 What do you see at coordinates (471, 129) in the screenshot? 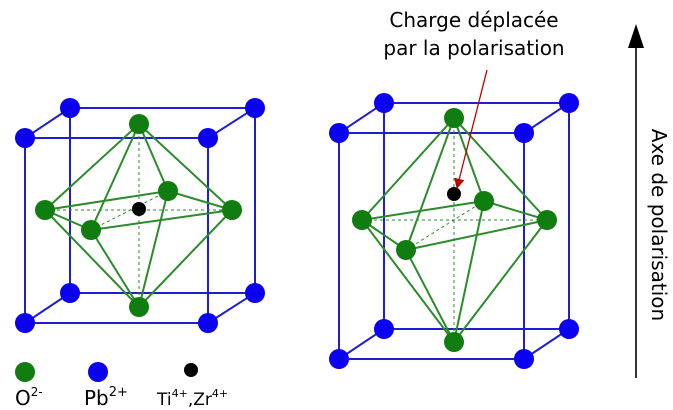
I see `annotation-arrow` at bounding box center [471, 129].